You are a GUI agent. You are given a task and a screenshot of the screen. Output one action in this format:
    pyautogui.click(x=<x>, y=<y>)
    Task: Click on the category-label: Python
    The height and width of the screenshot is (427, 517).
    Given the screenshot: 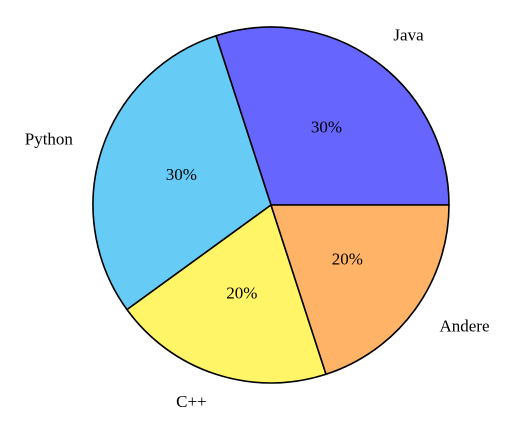 What is the action you would take?
    pyautogui.click(x=49, y=139)
    